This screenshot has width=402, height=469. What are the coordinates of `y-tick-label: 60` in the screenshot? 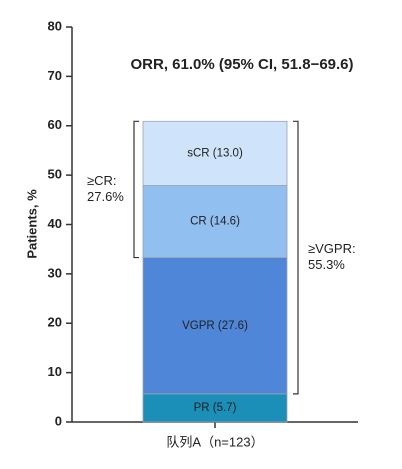 It's located at (55, 124).